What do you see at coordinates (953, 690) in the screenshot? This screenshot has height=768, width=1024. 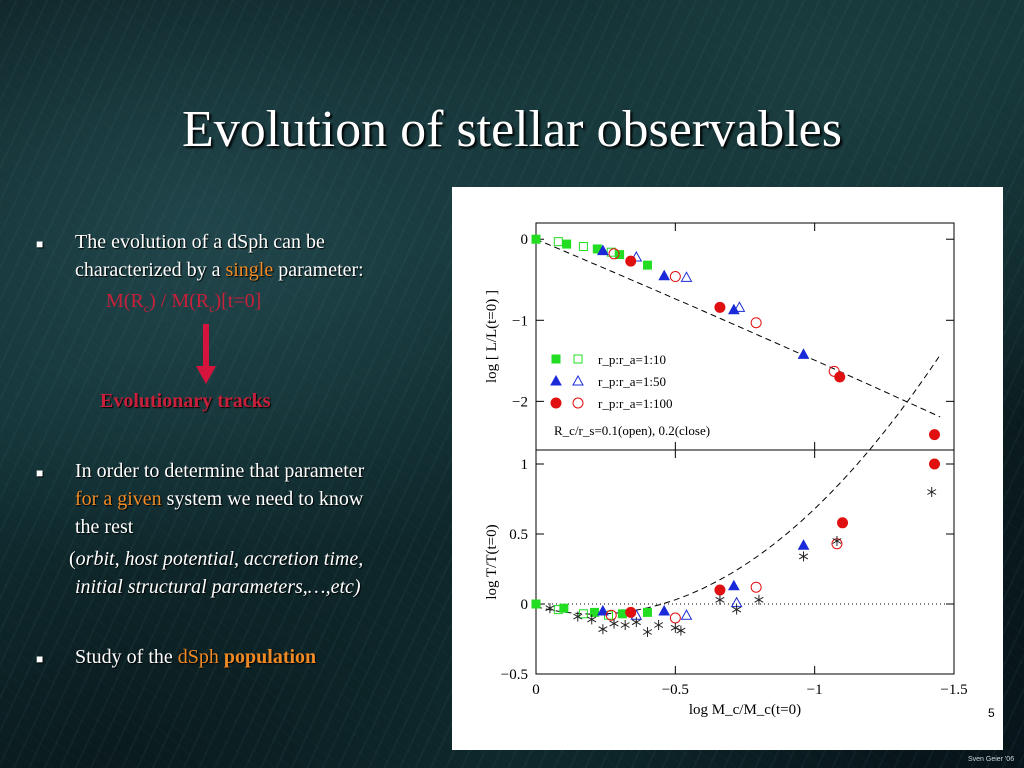 I see `x-tick-label: −1.5` at bounding box center [953, 690].